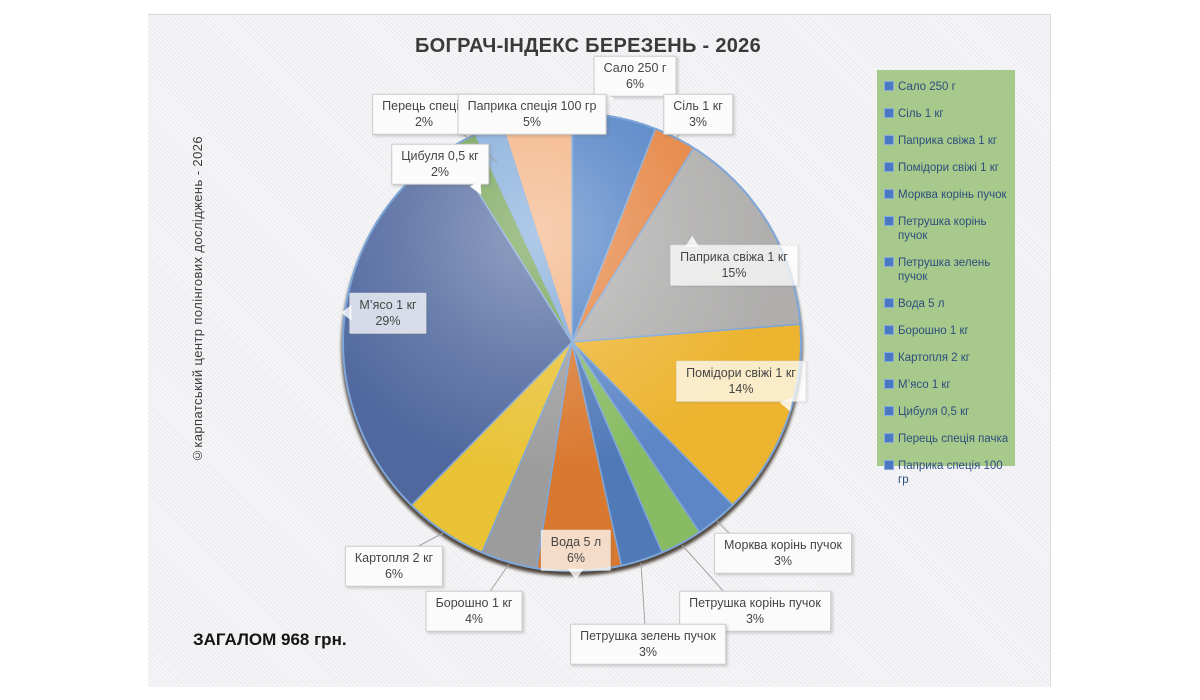 This screenshot has width=1200, height=700. I want to click on data-label-category: Паприка свіжа 1 кг, so click(734, 256).